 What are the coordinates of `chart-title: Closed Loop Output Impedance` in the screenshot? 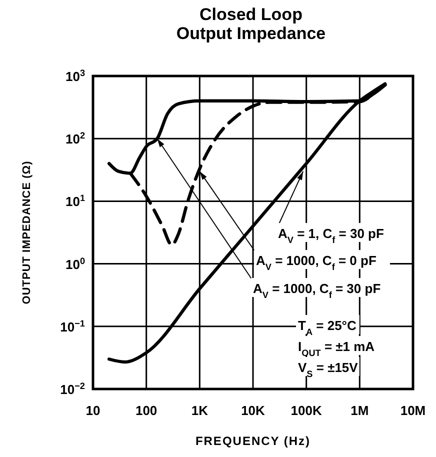 It's located at (251, 24).